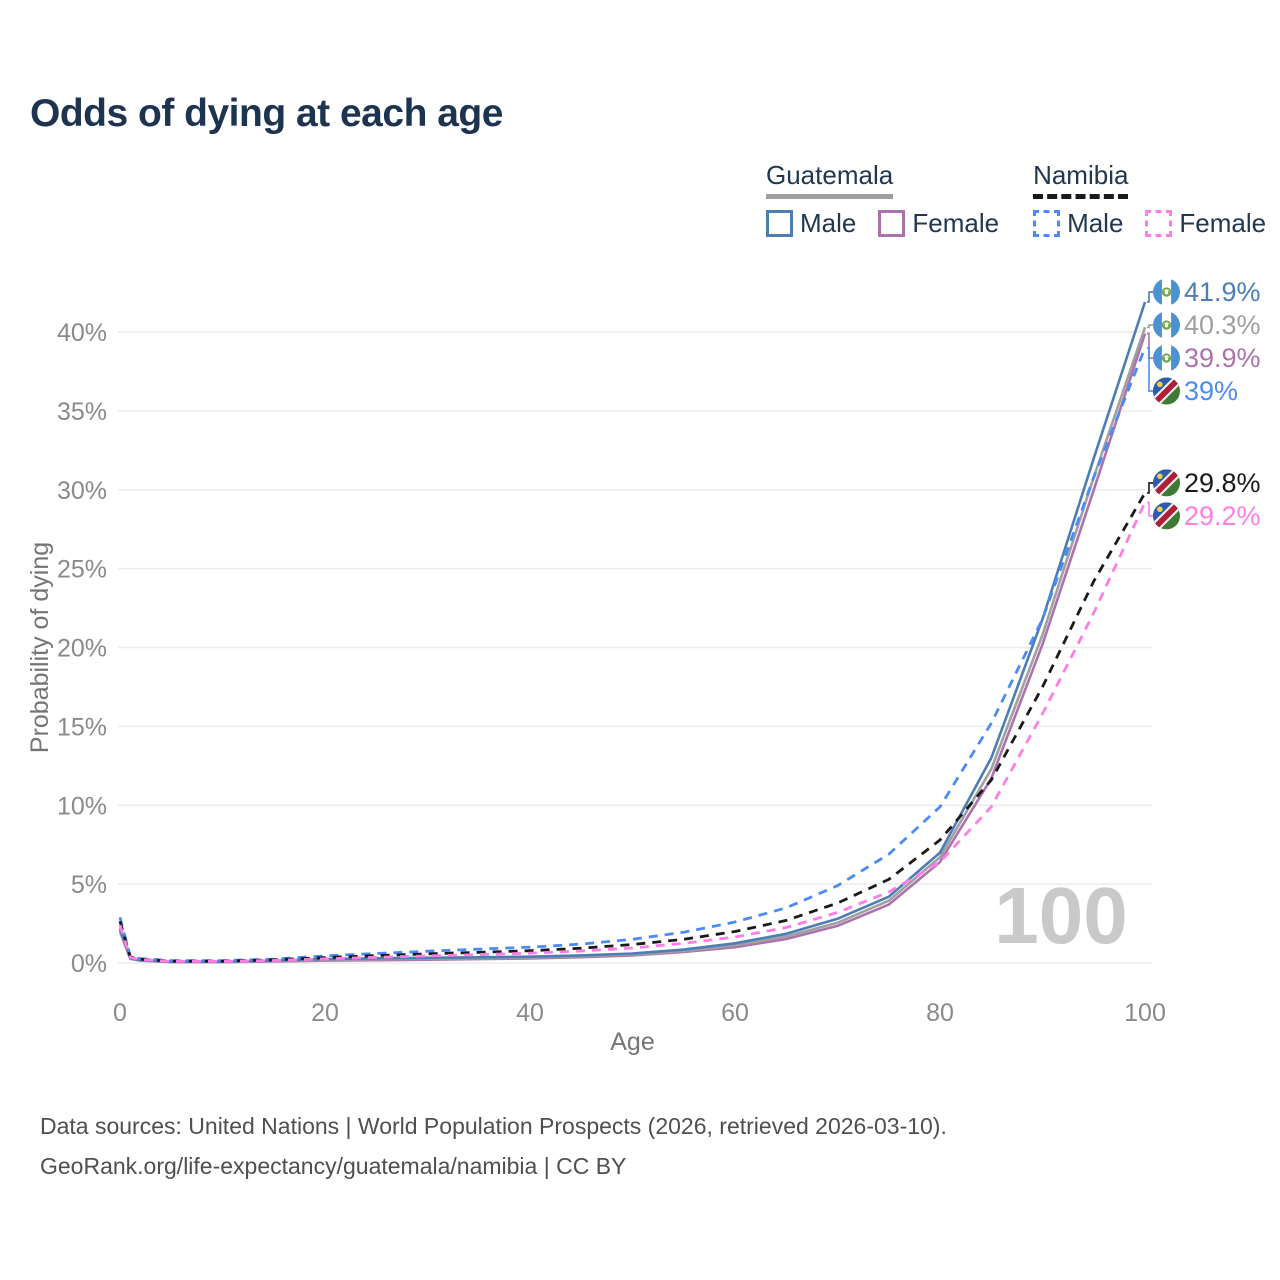  I want to click on series-end-value: 39%, so click(1211, 391).